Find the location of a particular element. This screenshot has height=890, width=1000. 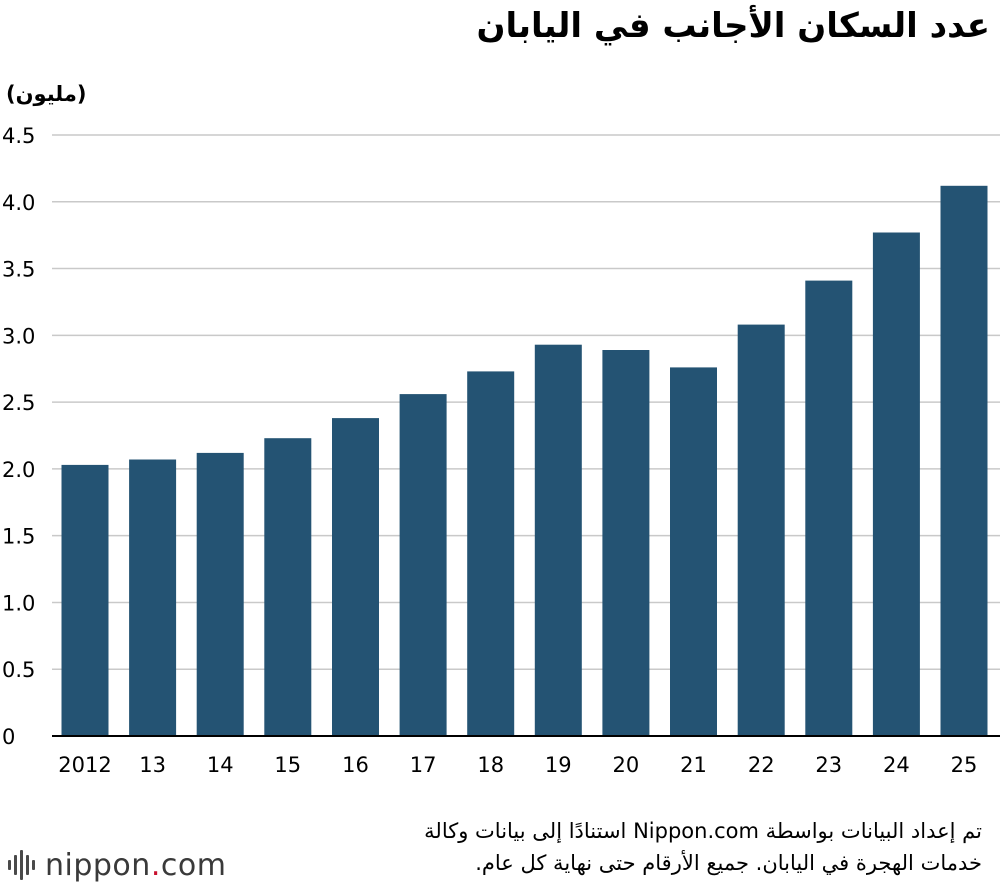

x-tick-label: 20 is located at coordinates (626, 765).